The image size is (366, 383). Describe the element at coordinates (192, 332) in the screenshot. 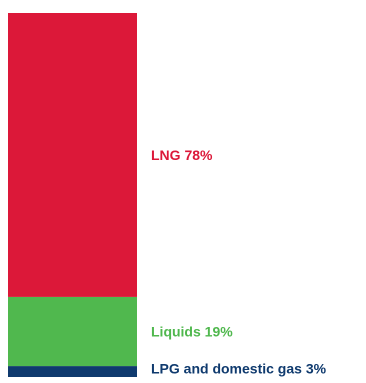

I see `label-liquids: Liquids 19%` at that location.